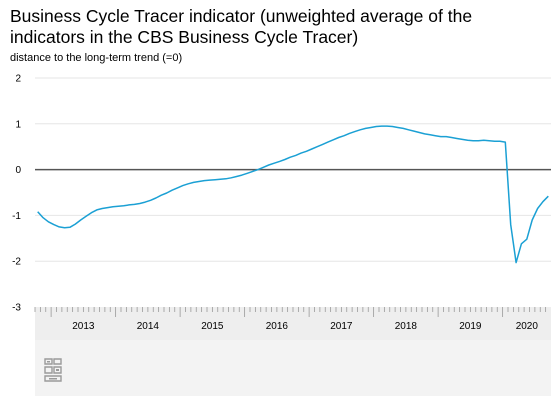 The width and height of the screenshot is (560, 420). Describe the element at coordinates (293, 368) in the screenshot. I see `chart-footer` at that location.